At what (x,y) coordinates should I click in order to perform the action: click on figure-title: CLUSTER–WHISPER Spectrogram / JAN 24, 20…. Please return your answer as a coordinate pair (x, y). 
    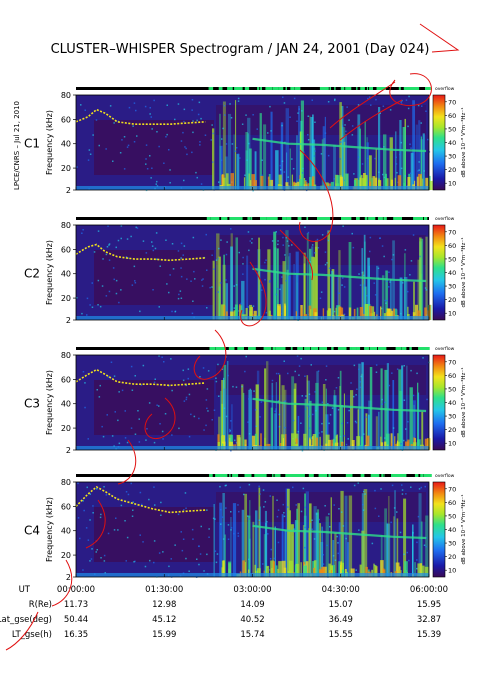
    Looking at the image, I should click on (240, 49).